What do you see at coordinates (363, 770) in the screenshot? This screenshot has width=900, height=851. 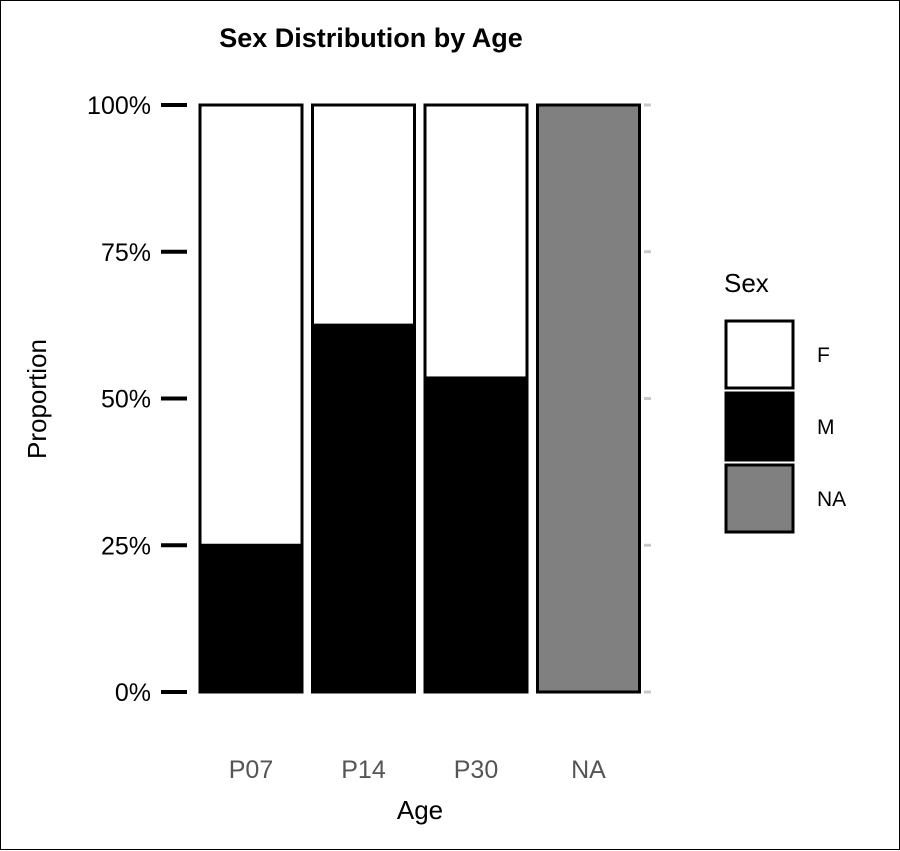 I see `x-tick-label: P14` at bounding box center [363, 770].